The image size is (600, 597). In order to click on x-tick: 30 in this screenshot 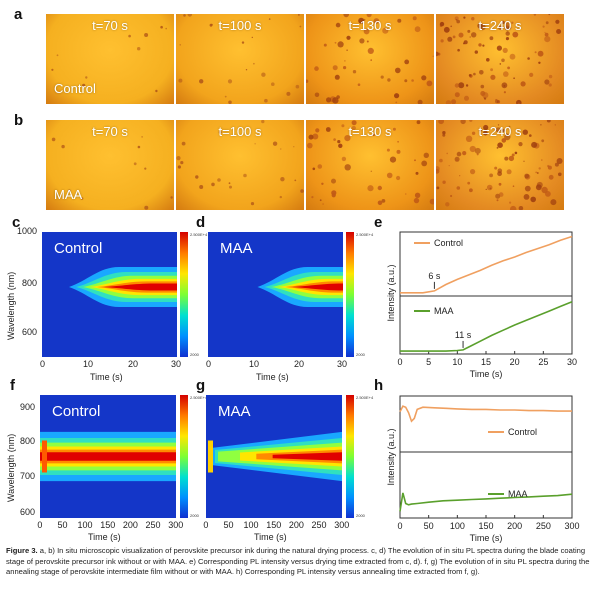, I will do `click(176, 364)`.